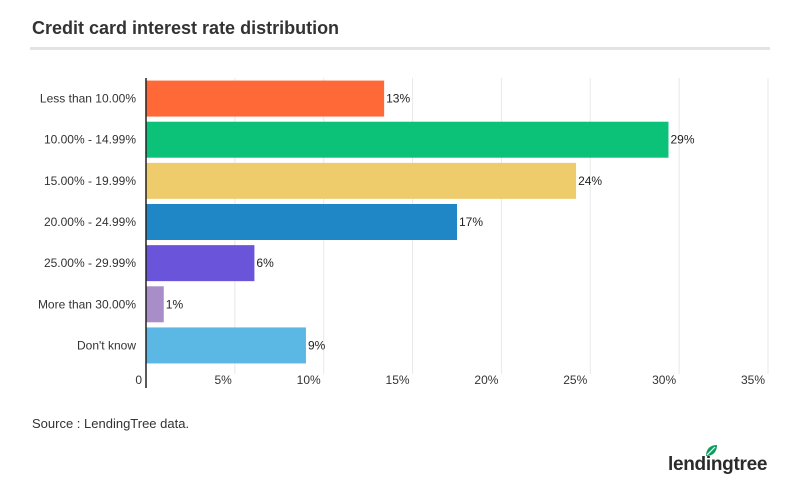  What do you see at coordinates (111, 423) in the screenshot?
I see `source-note: Source : LendingTree data.` at bounding box center [111, 423].